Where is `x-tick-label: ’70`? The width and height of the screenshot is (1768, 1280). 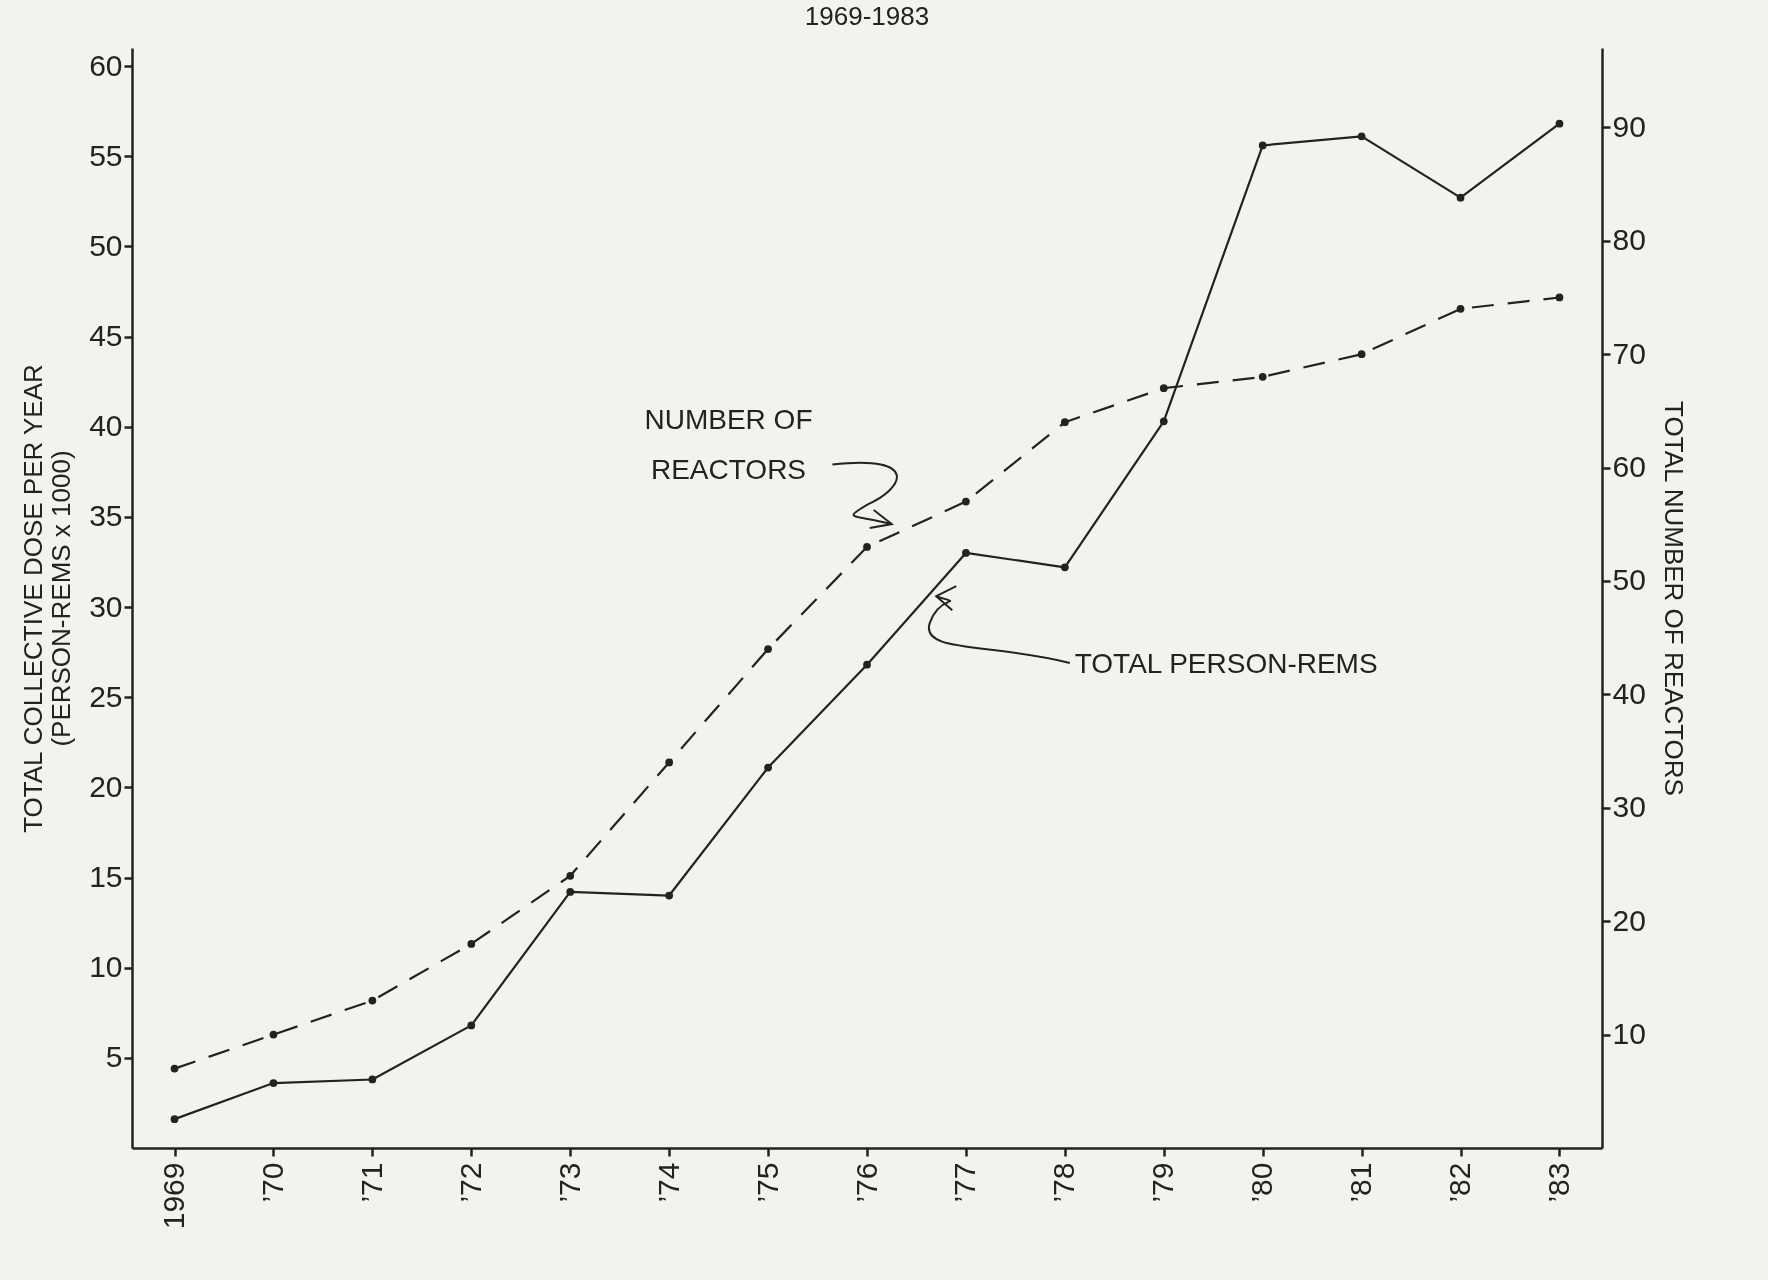
x-tick-label: ’70 is located at coordinates (272, 1182).